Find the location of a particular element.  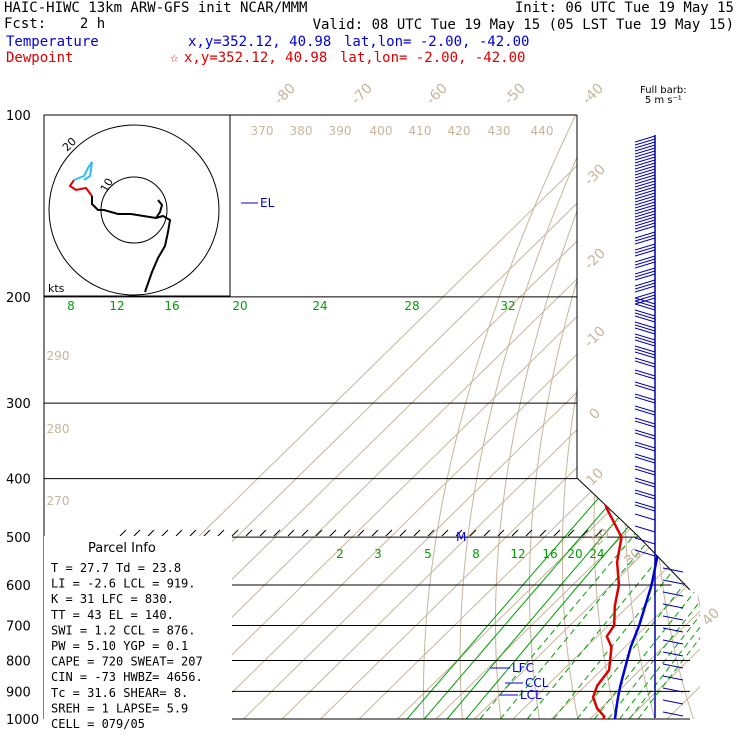

temperature-latlon: lat,lon= -2.00, -42.00 is located at coordinates (437, 42).